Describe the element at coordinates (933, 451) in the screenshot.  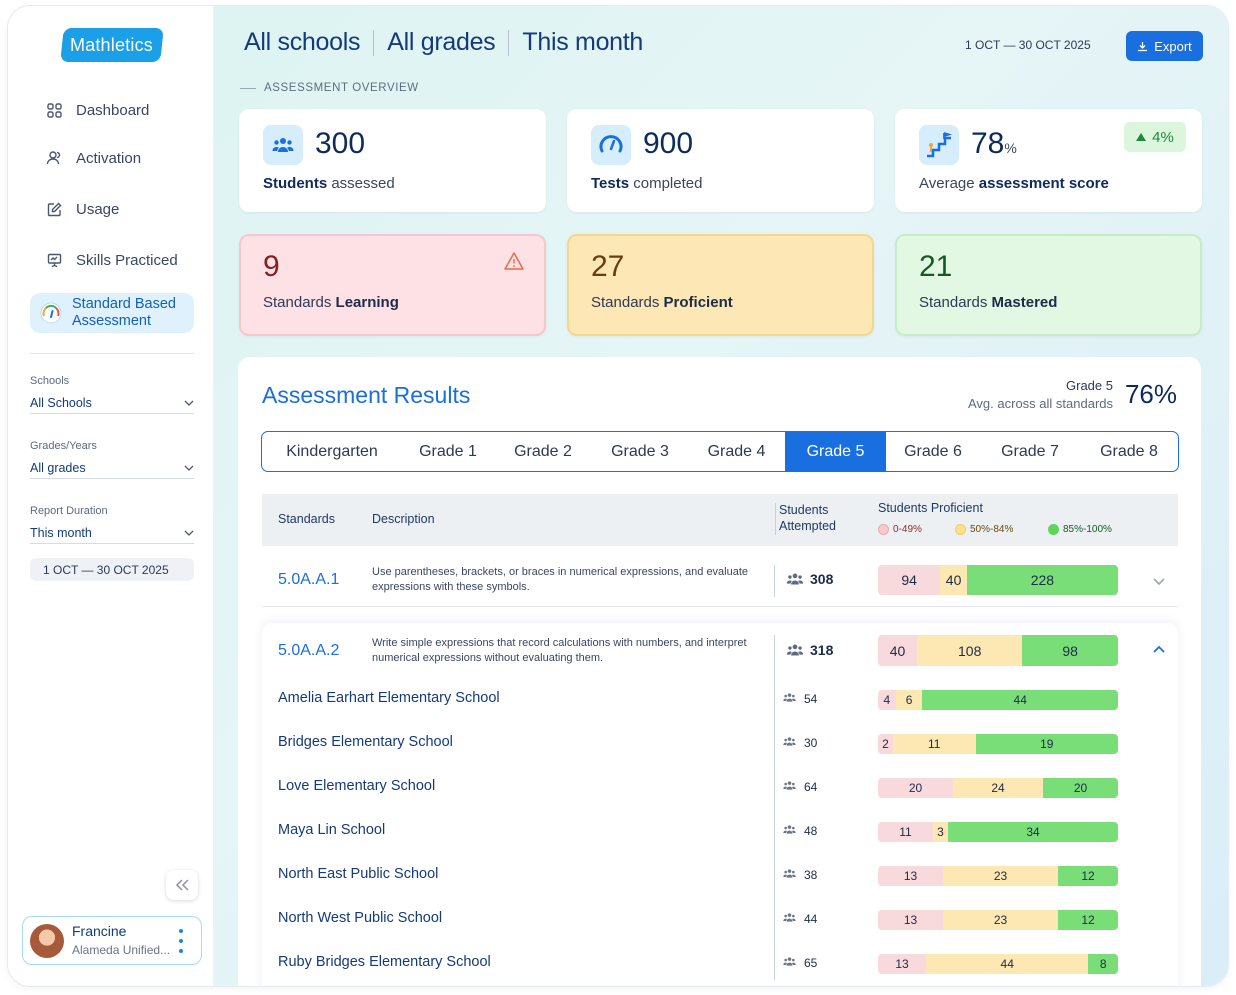
I see `tab-grade-6: Grade 6` at that location.